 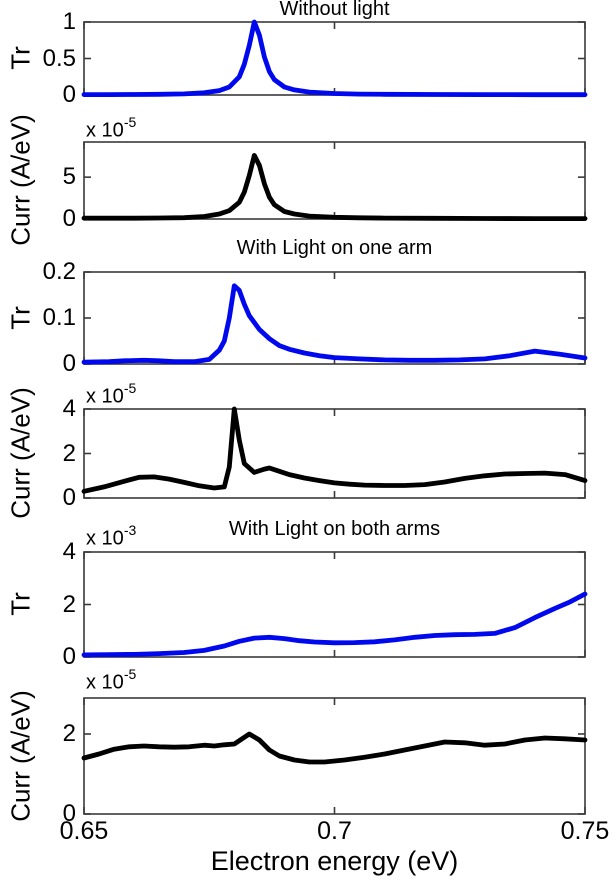 What do you see at coordinates (334, 748) in the screenshot?
I see `current-curve-subplot6` at bounding box center [334, 748].